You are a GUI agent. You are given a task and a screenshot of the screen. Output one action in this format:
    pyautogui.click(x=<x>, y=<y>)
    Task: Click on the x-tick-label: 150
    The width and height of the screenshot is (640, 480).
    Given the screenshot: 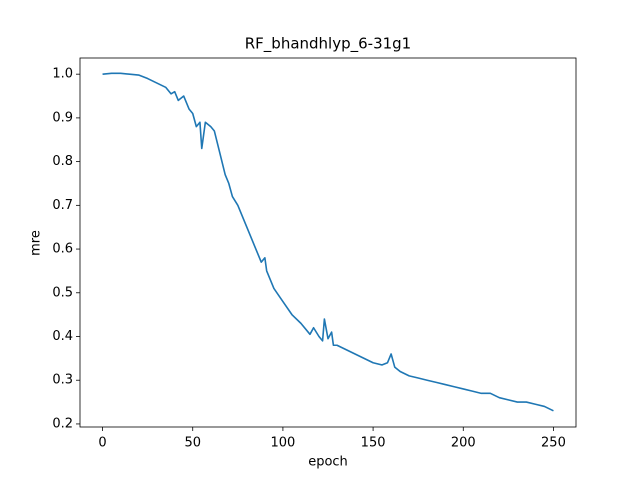 What is the action you would take?
    pyautogui.click(x=373, y=443)
    